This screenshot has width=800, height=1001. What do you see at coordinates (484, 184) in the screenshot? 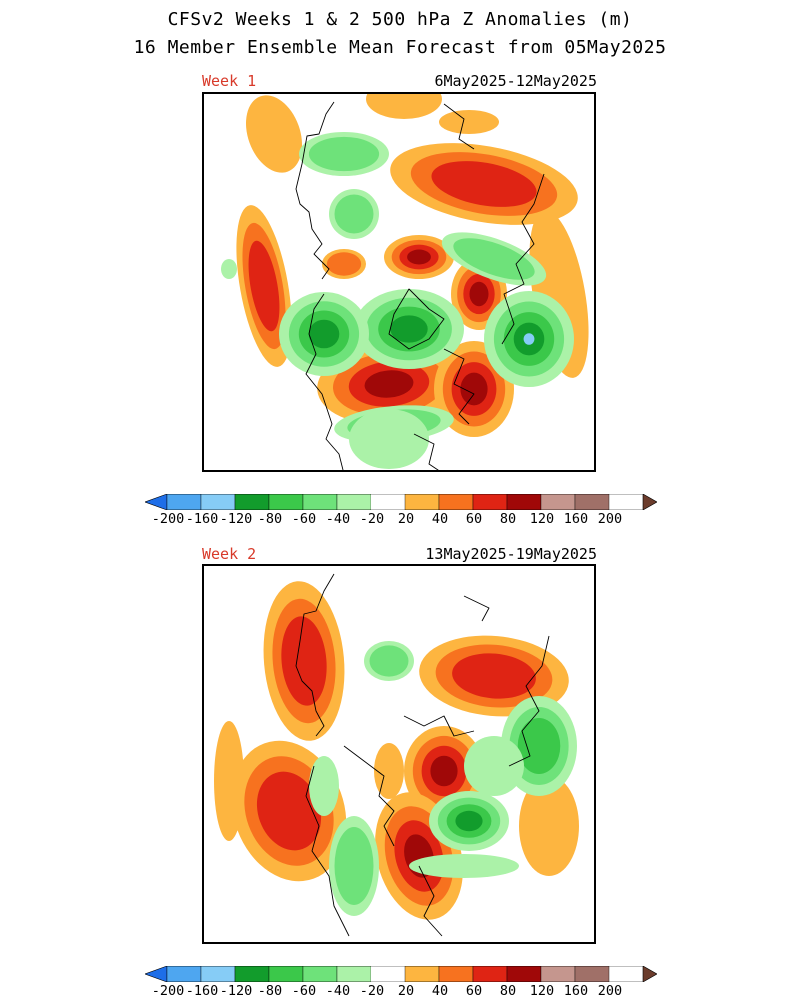
I see `north-atlantic-ridge` at bounding box center [484, 184].